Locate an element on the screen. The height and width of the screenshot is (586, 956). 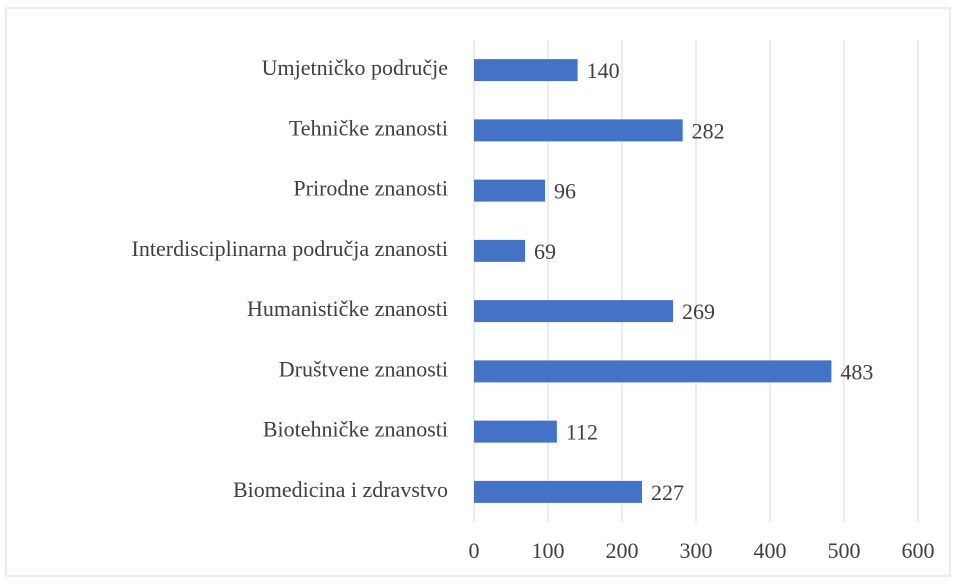
x-tick-label: 200 is located at coordinates (622, 550).